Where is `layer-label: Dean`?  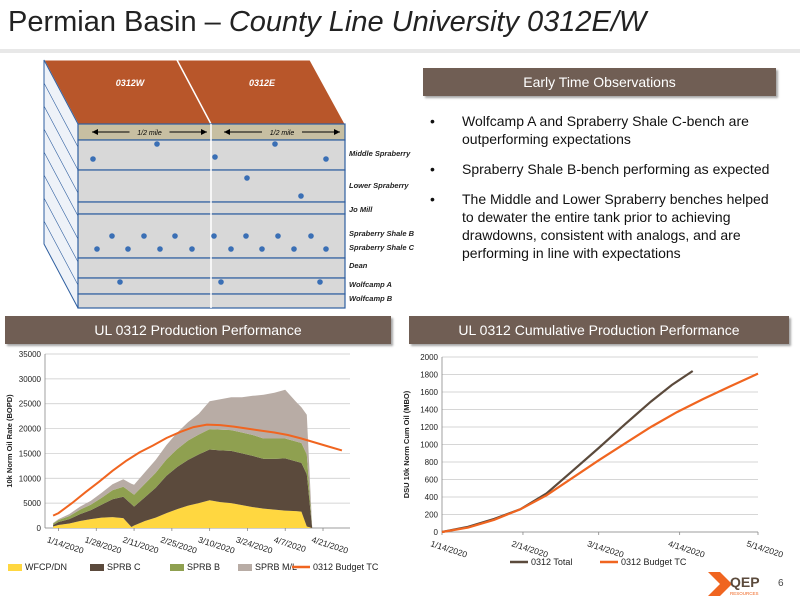
layer-label: Dean is located at coordinates (358, 265).